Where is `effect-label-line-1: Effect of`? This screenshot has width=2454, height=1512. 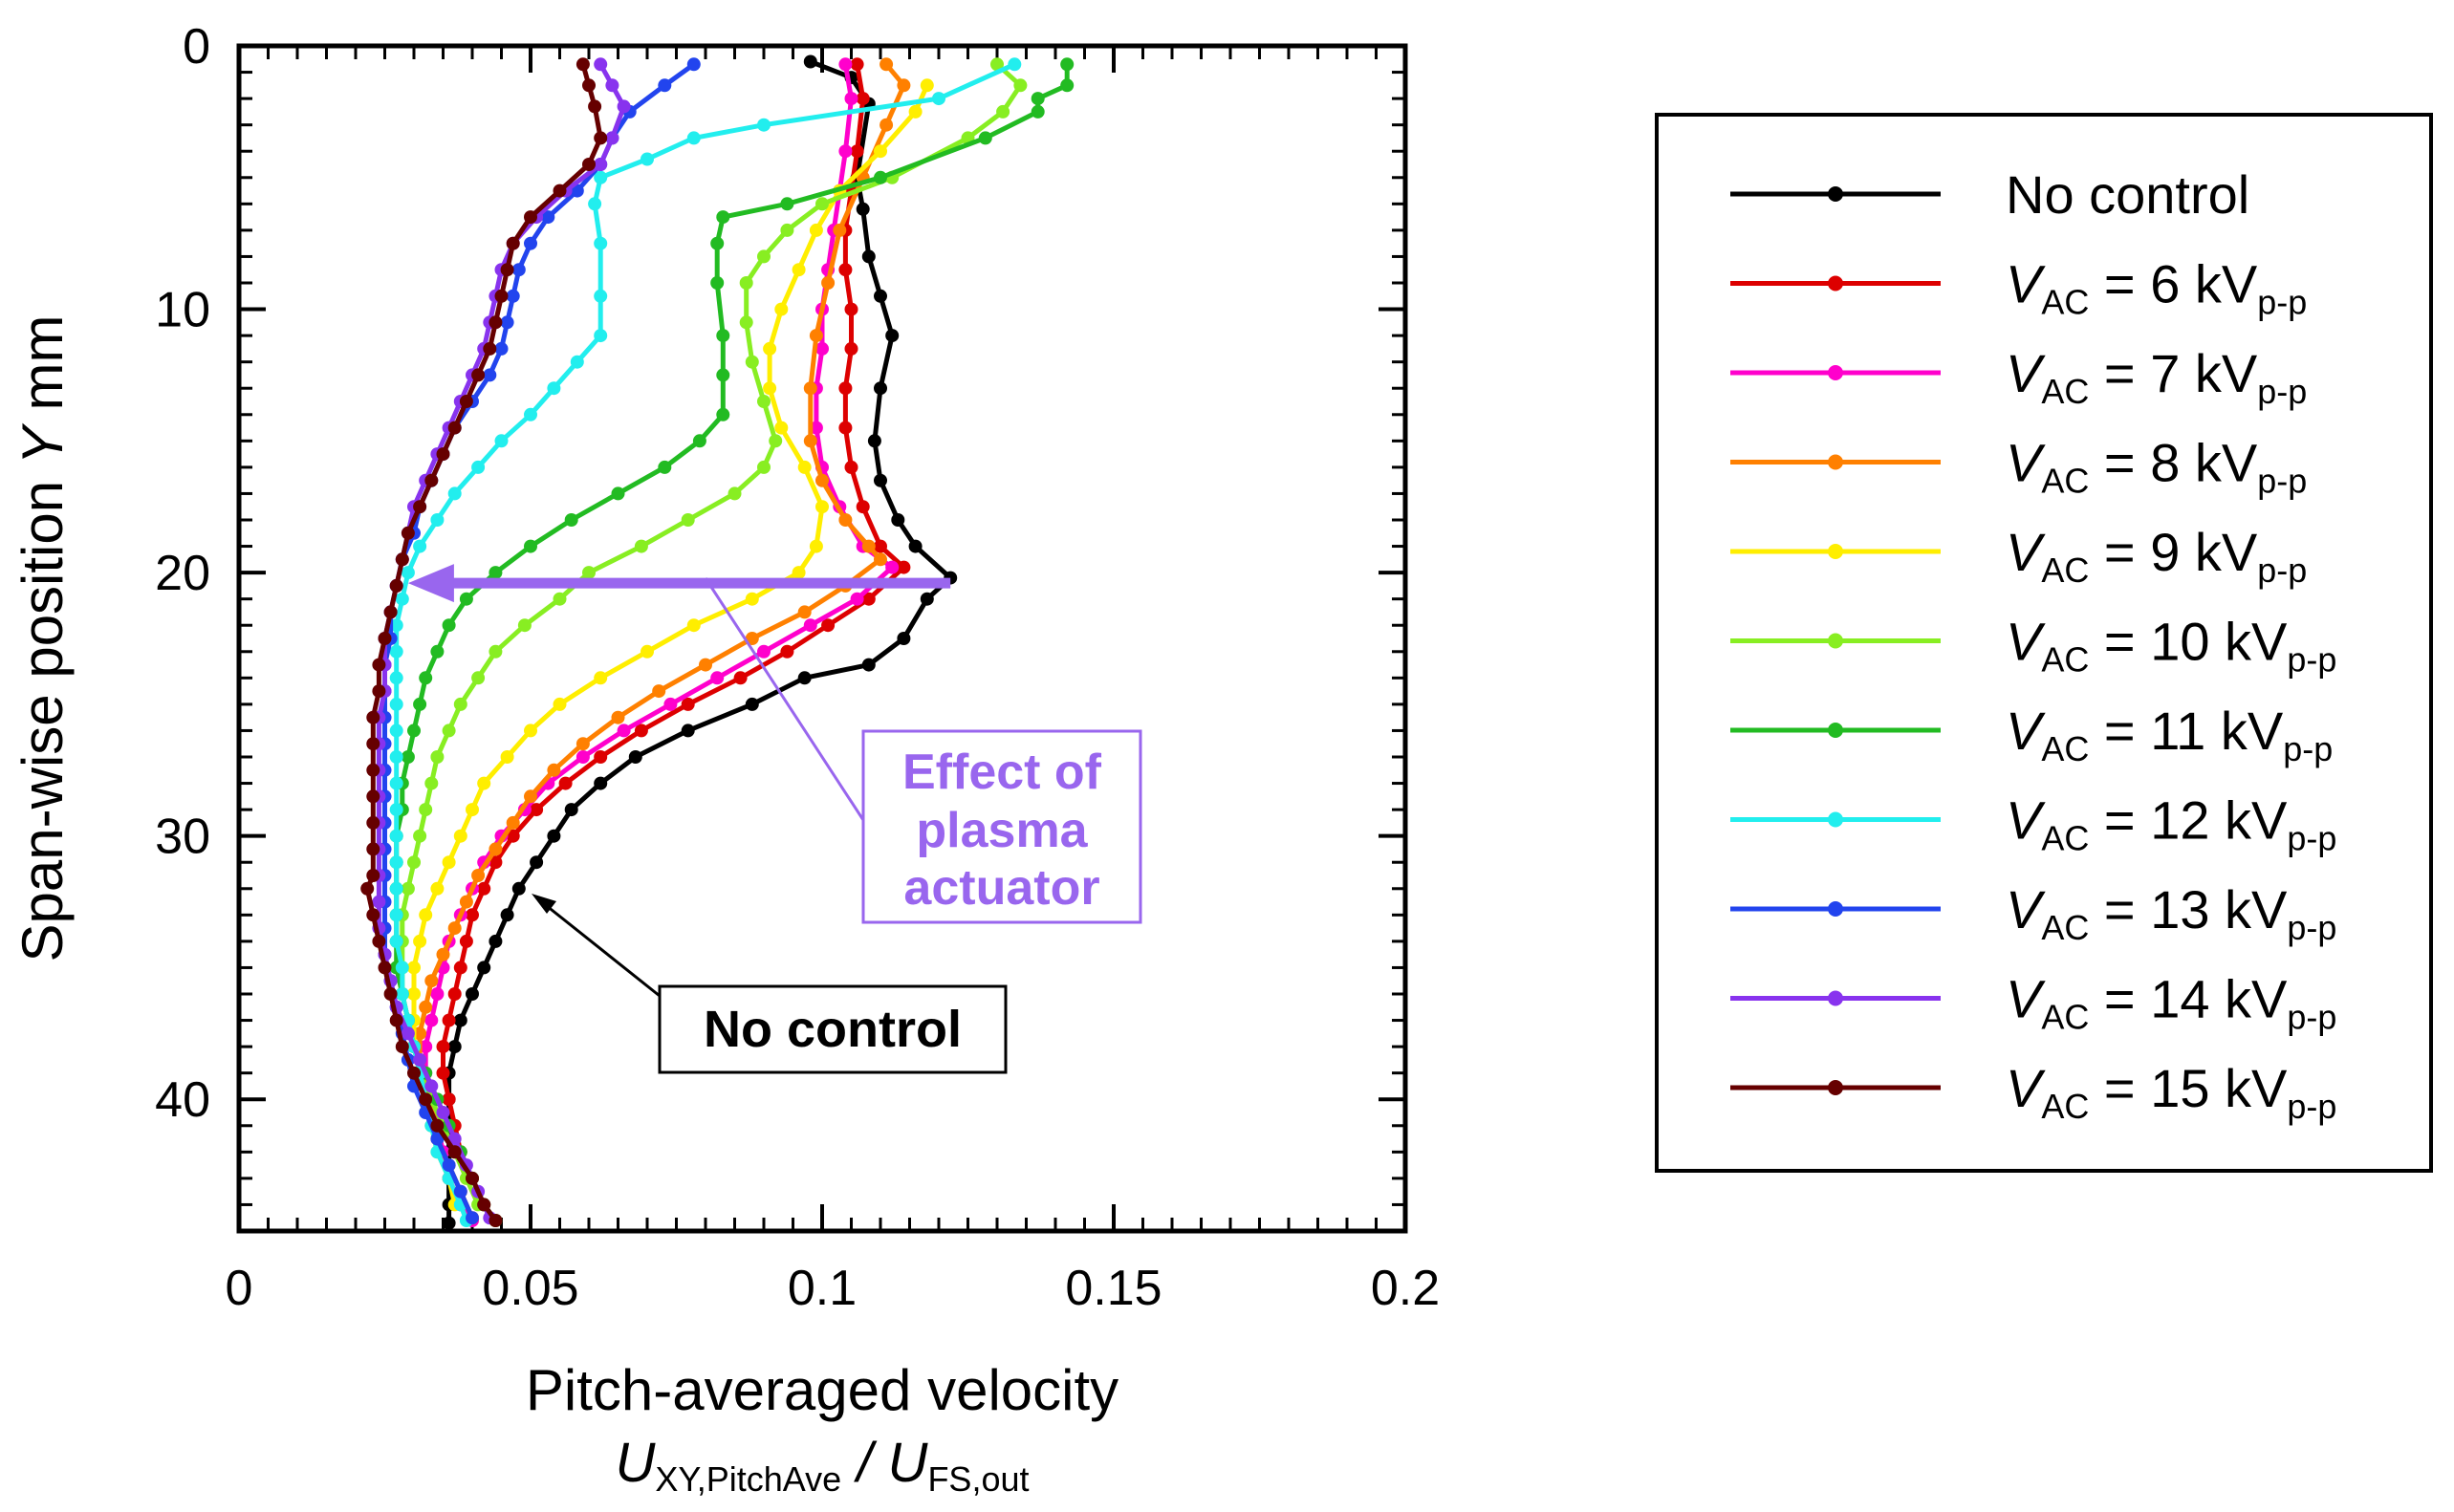 effect-label-line-1: Effect of is located at coordinates (1002, 773).